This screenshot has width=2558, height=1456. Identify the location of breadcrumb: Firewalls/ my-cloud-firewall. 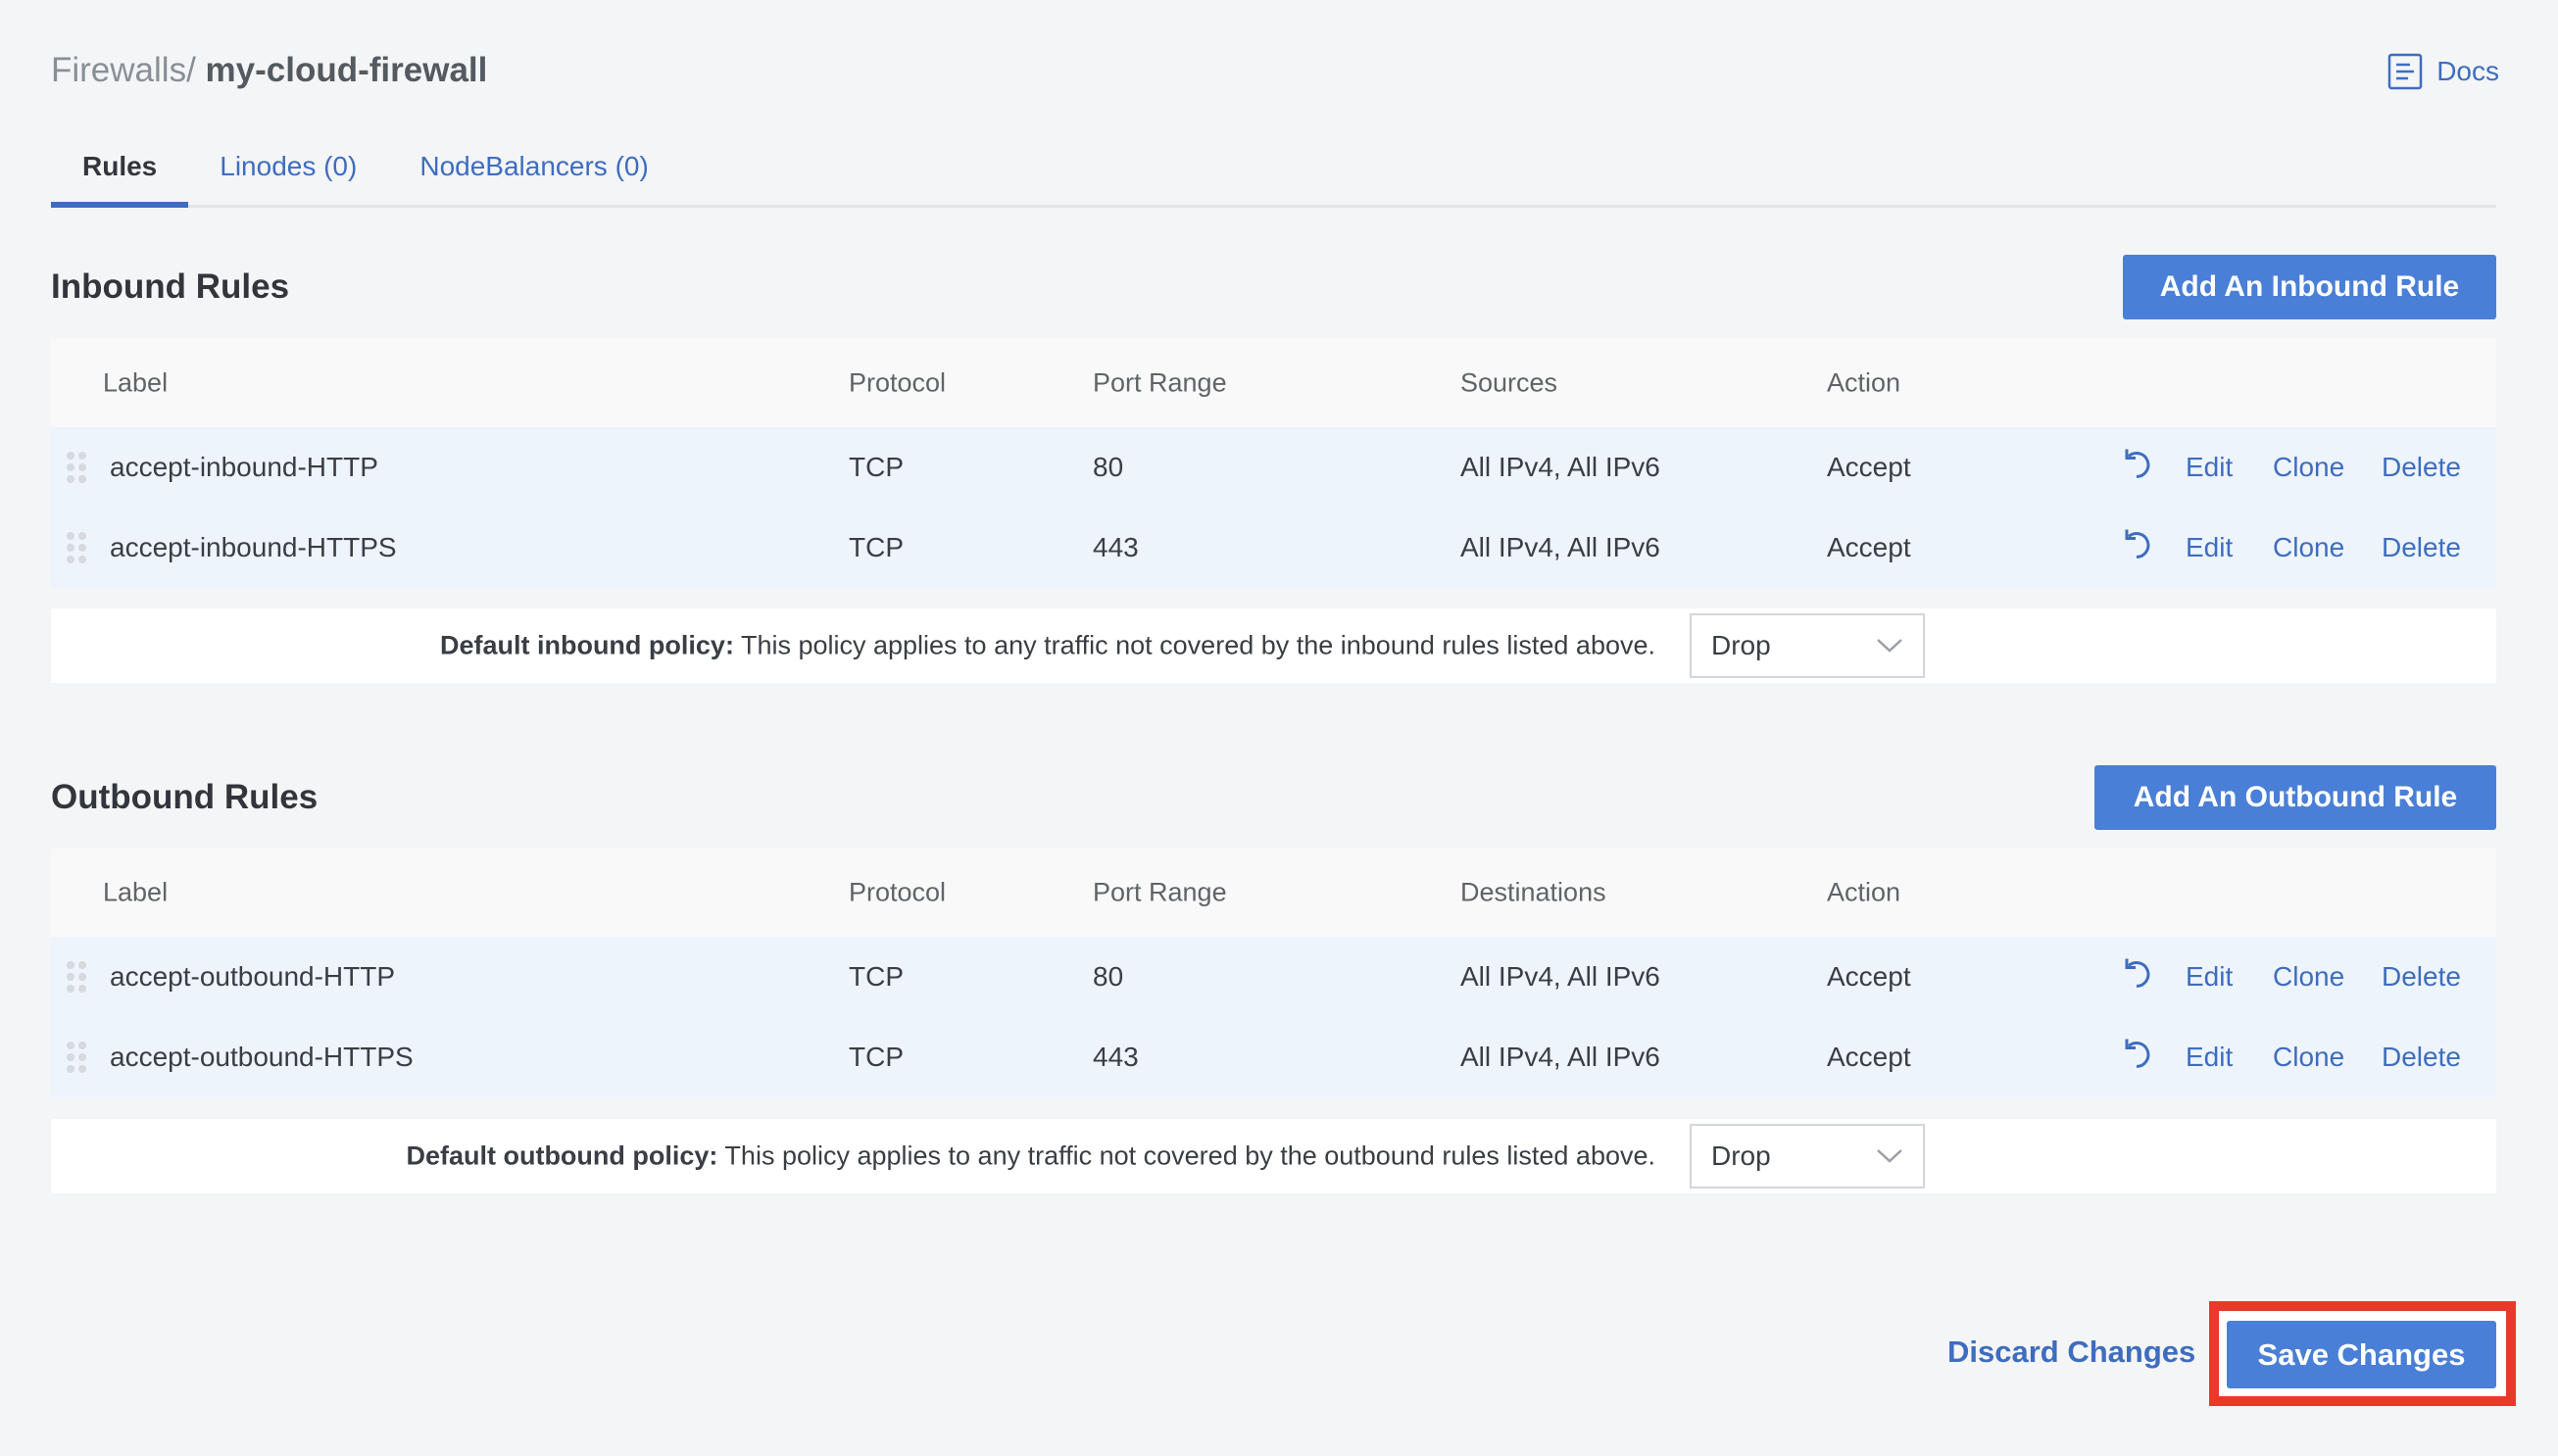
(269, 70).